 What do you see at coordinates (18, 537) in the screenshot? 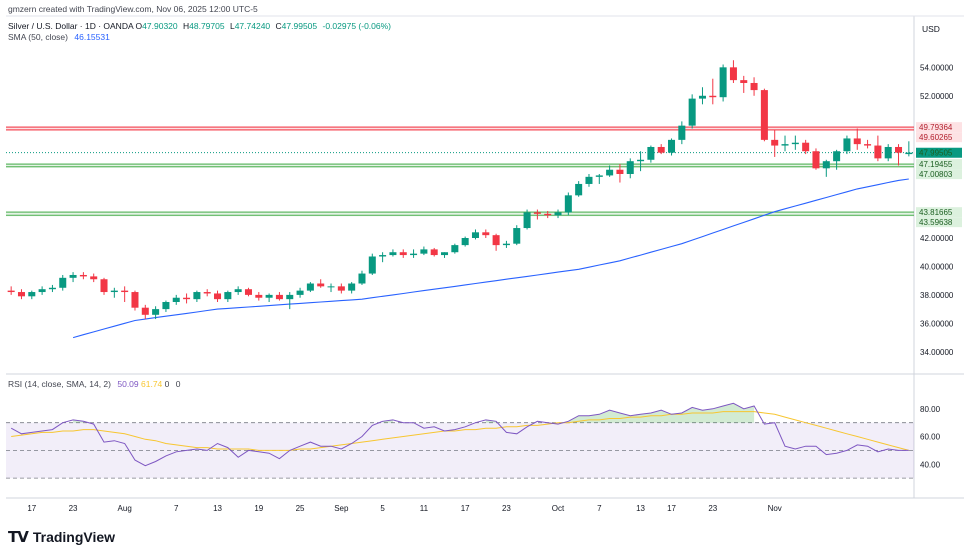
I see `tradingview-logo-icon: TV` at bounding box center [18, 537].